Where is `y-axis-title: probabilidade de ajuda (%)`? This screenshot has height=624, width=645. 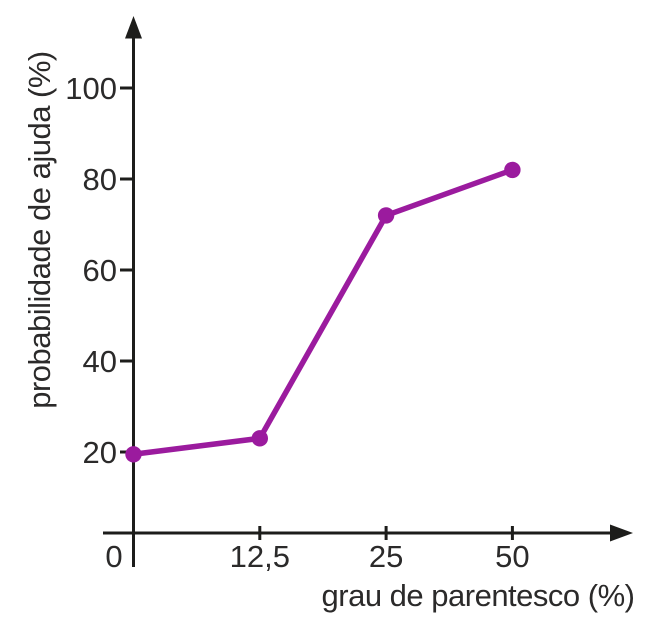
y-axis-title: probabilidade de ajuda (%) is located at coordinates (39, 230).